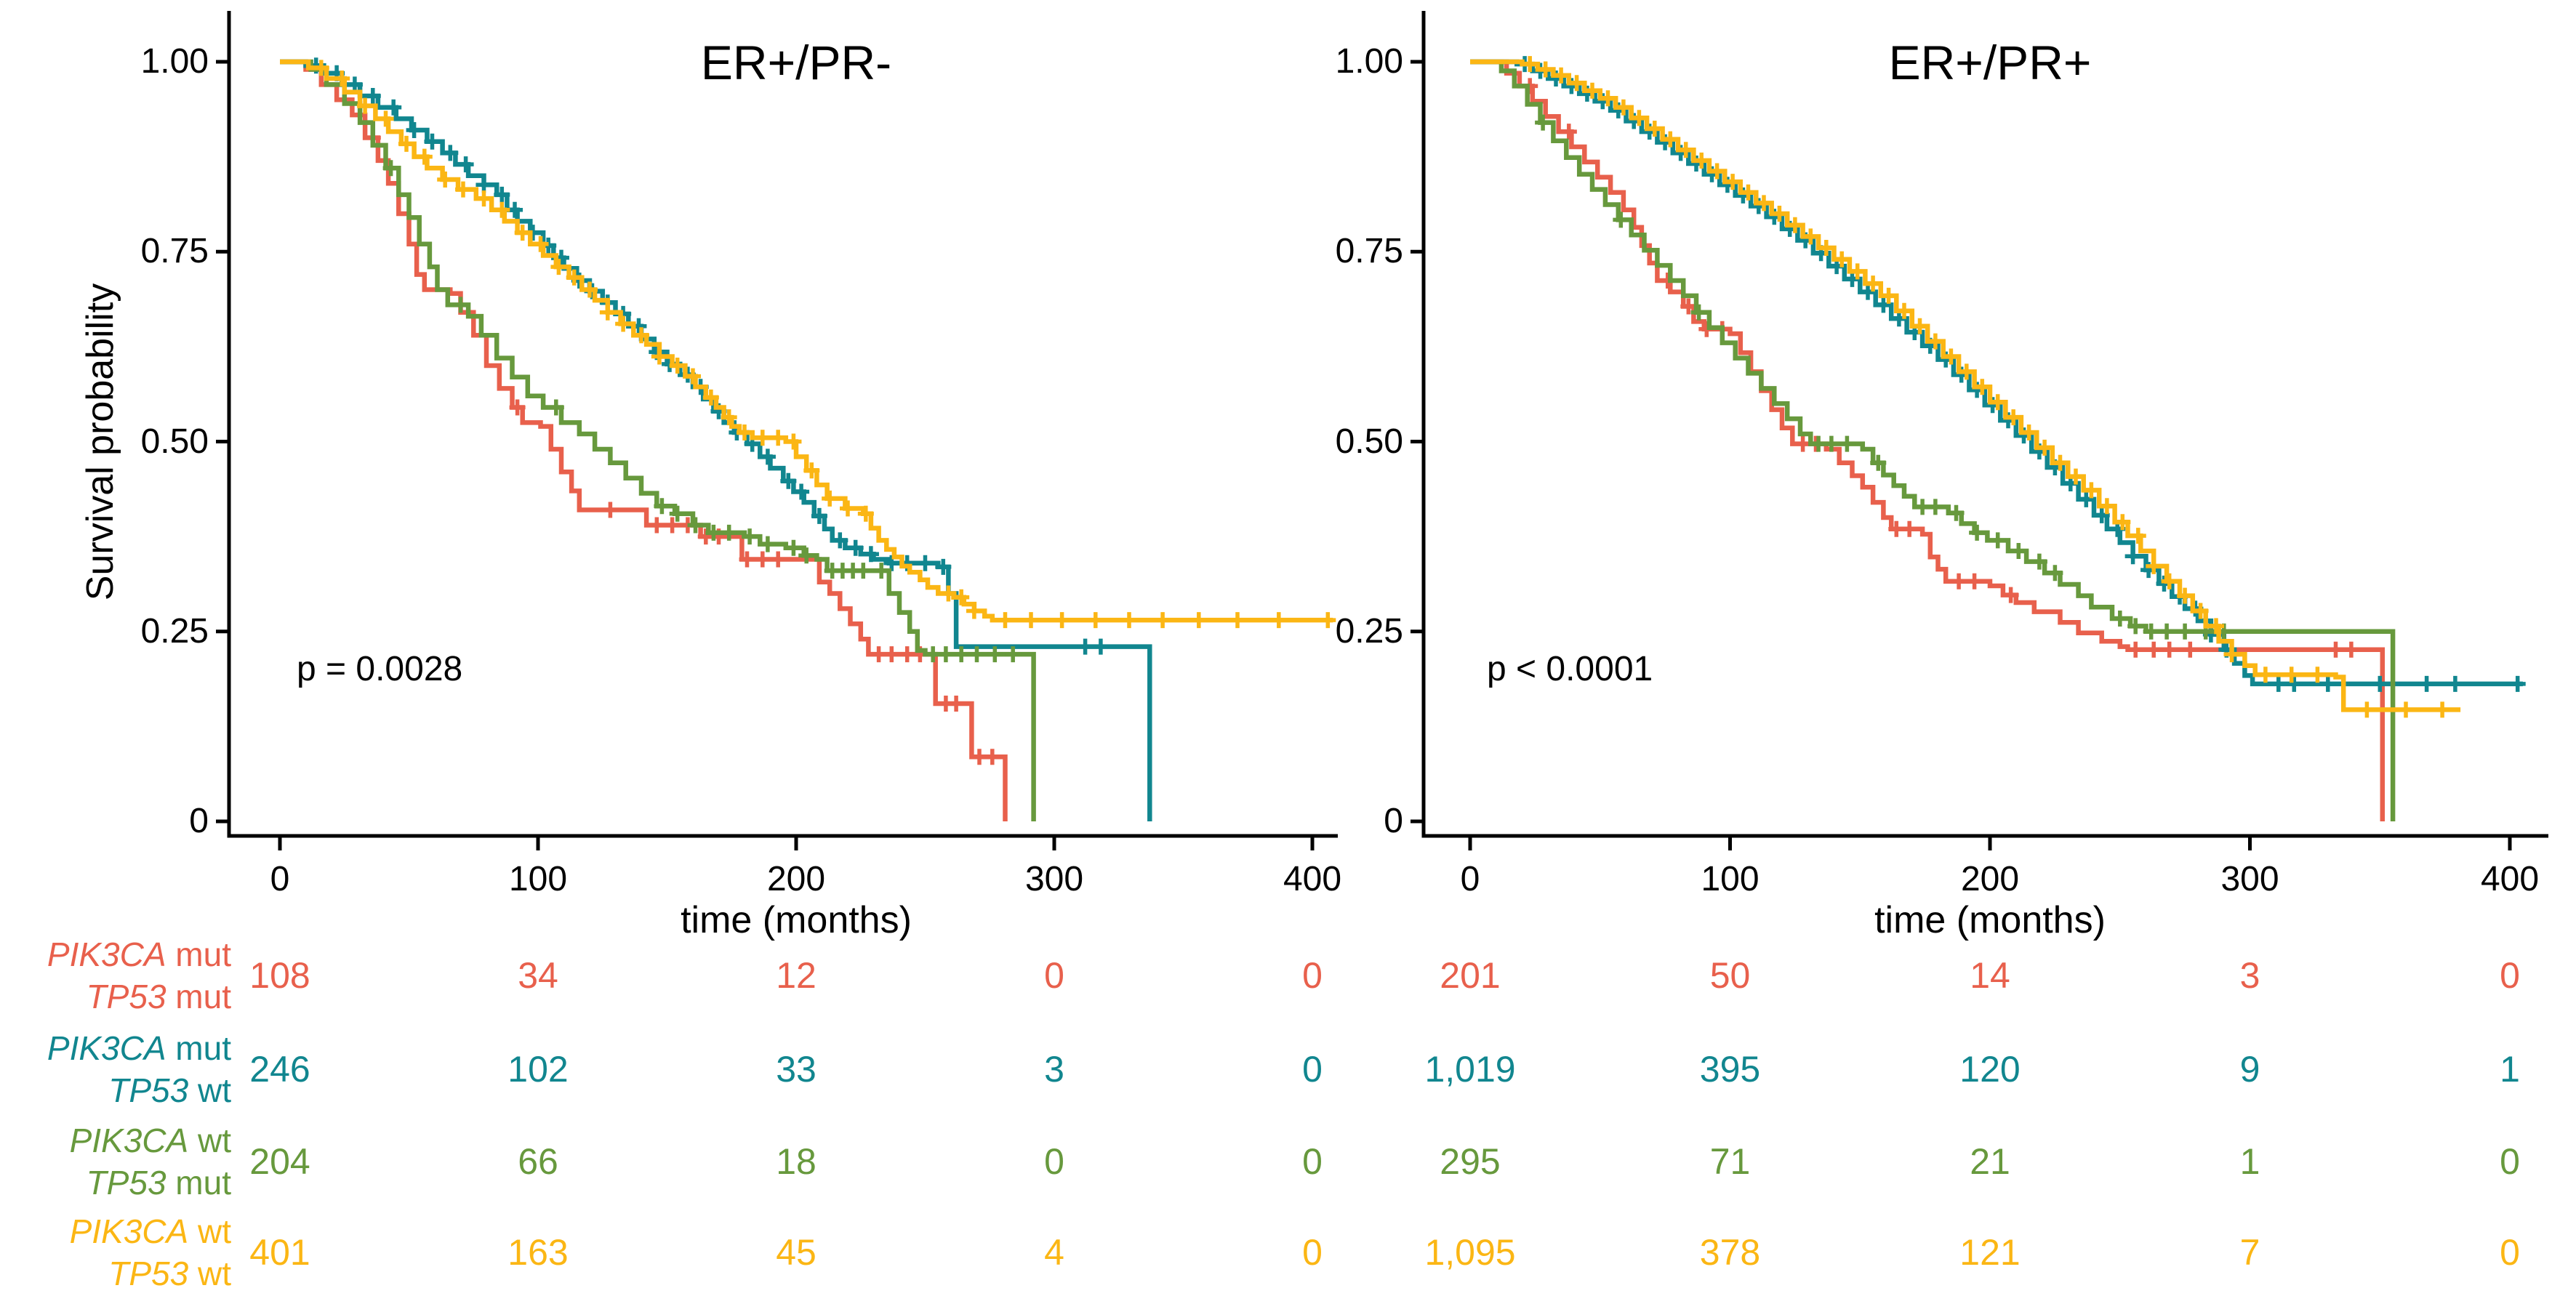 Image resolution: width=2576 pixels, height=1312 pixels. I want to click on at-risk-count: 14, so click(1990, 975).